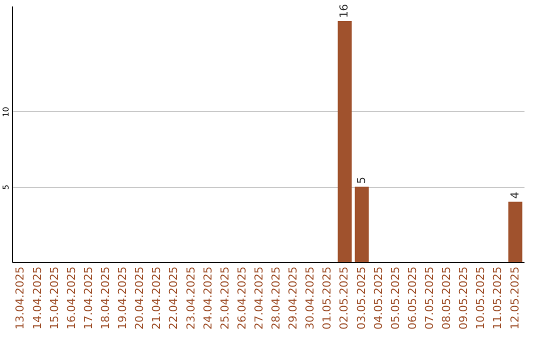 The width and height of the screenshot is (540, 340). I want to click on y-tick-label: 10, so click(6, 112).